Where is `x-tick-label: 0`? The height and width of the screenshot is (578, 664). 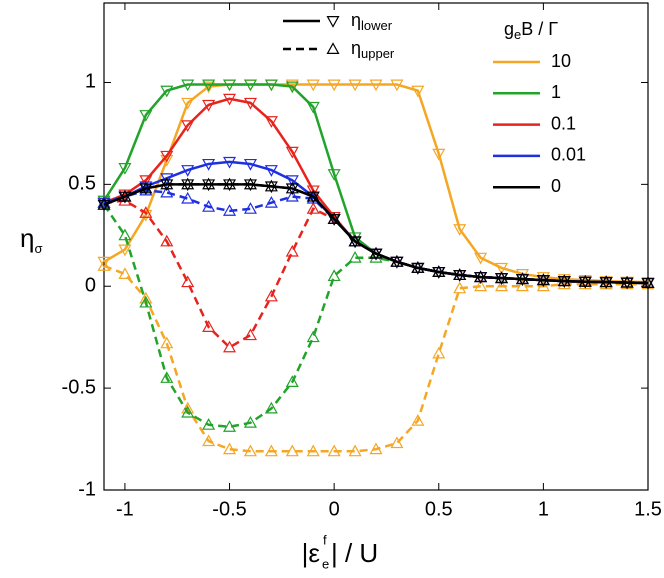
x-tick-label: 0 is located at coordinates (334, 509).